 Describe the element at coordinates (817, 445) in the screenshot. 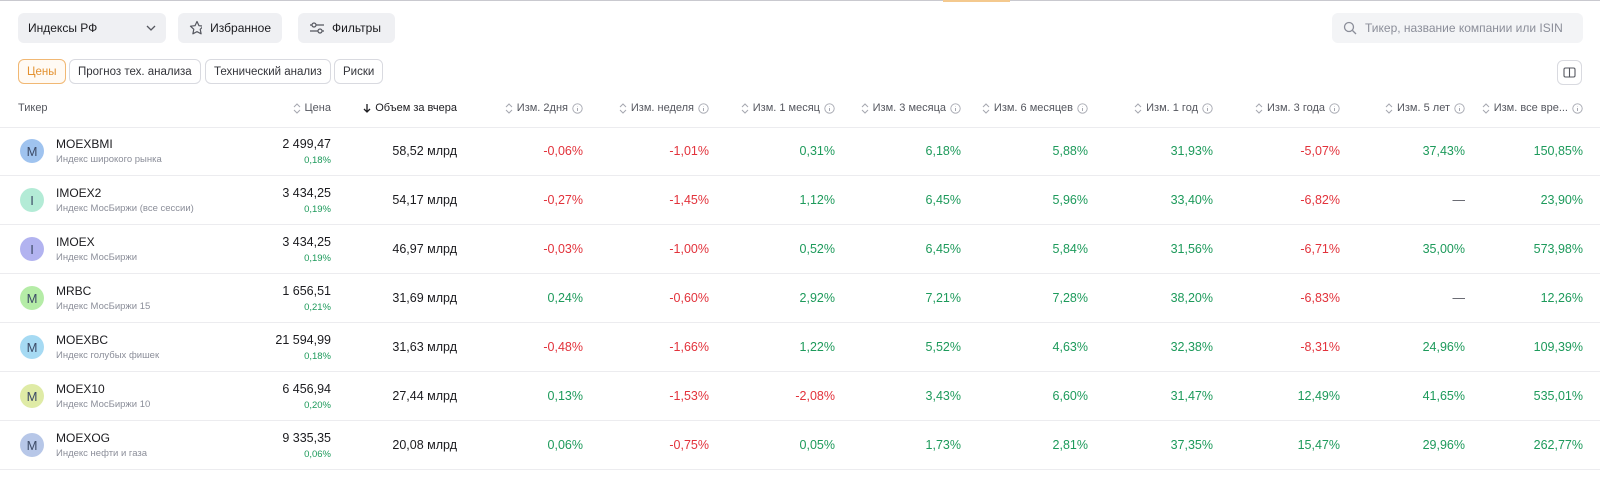

I see `change-value: 0,05%` at that location.